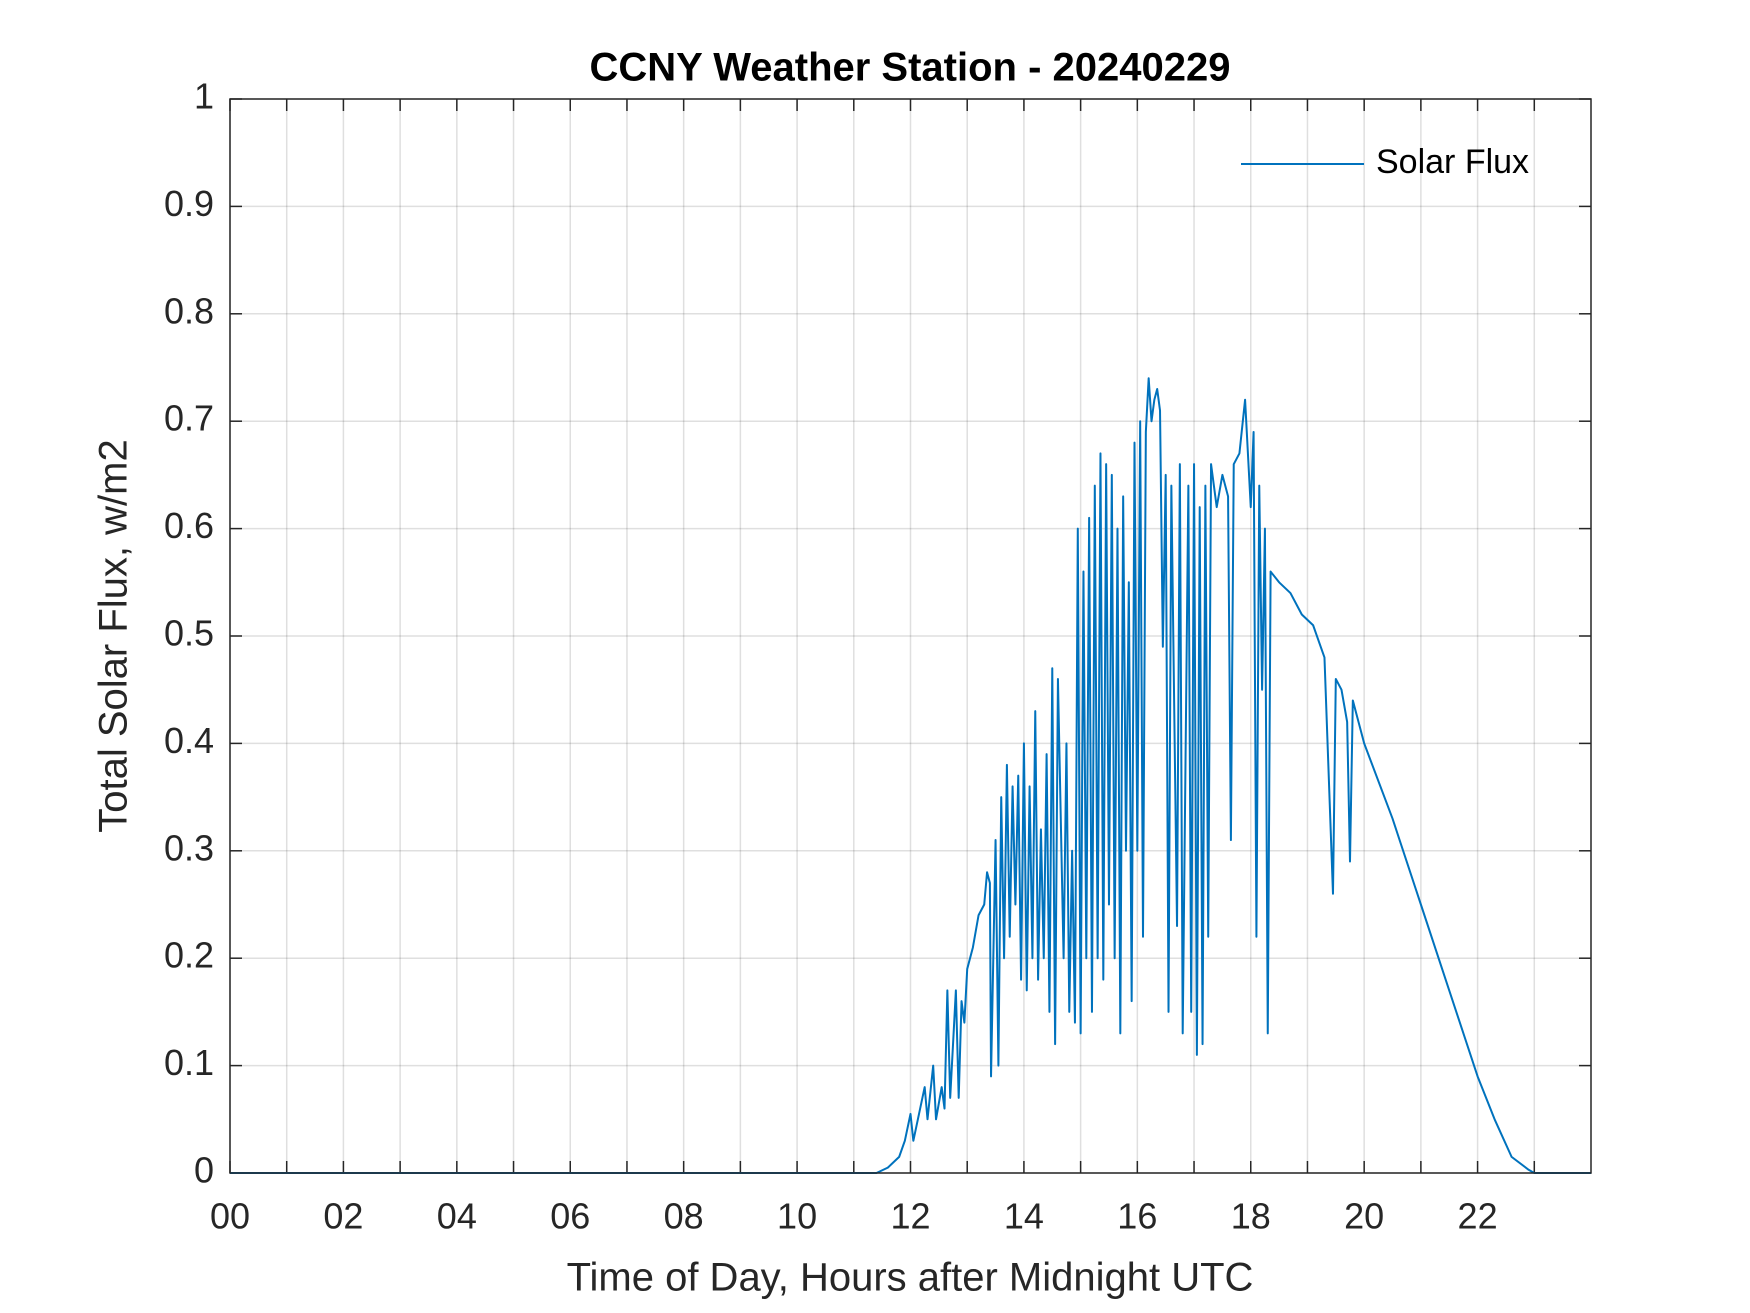 This screenshot has height=1313, width=1750. Describe the element at coordinates (189, 1062) in the screenshot. I see `y-tick-label: 0.1` at that location.